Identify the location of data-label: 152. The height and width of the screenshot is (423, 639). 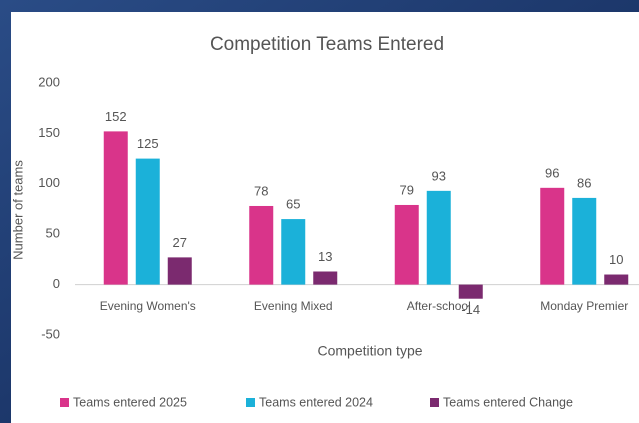
(116, 116).